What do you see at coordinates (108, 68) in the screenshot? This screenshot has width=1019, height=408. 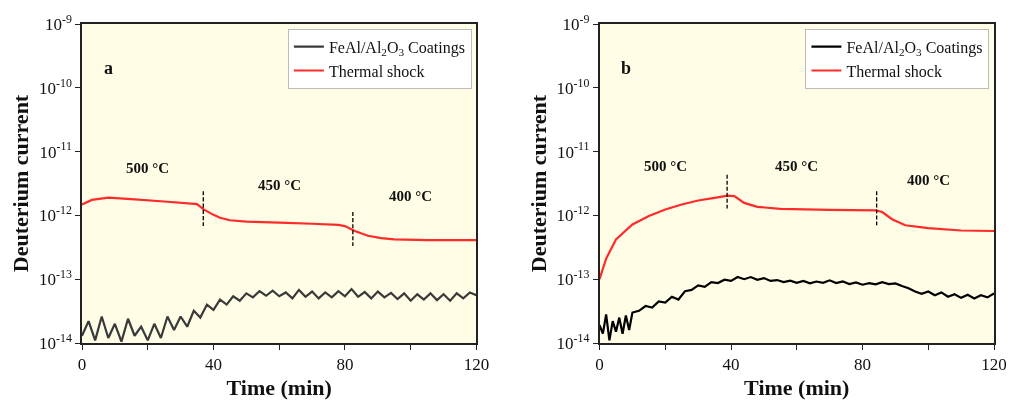 I see `text: a` at bounding box center [108, 68].